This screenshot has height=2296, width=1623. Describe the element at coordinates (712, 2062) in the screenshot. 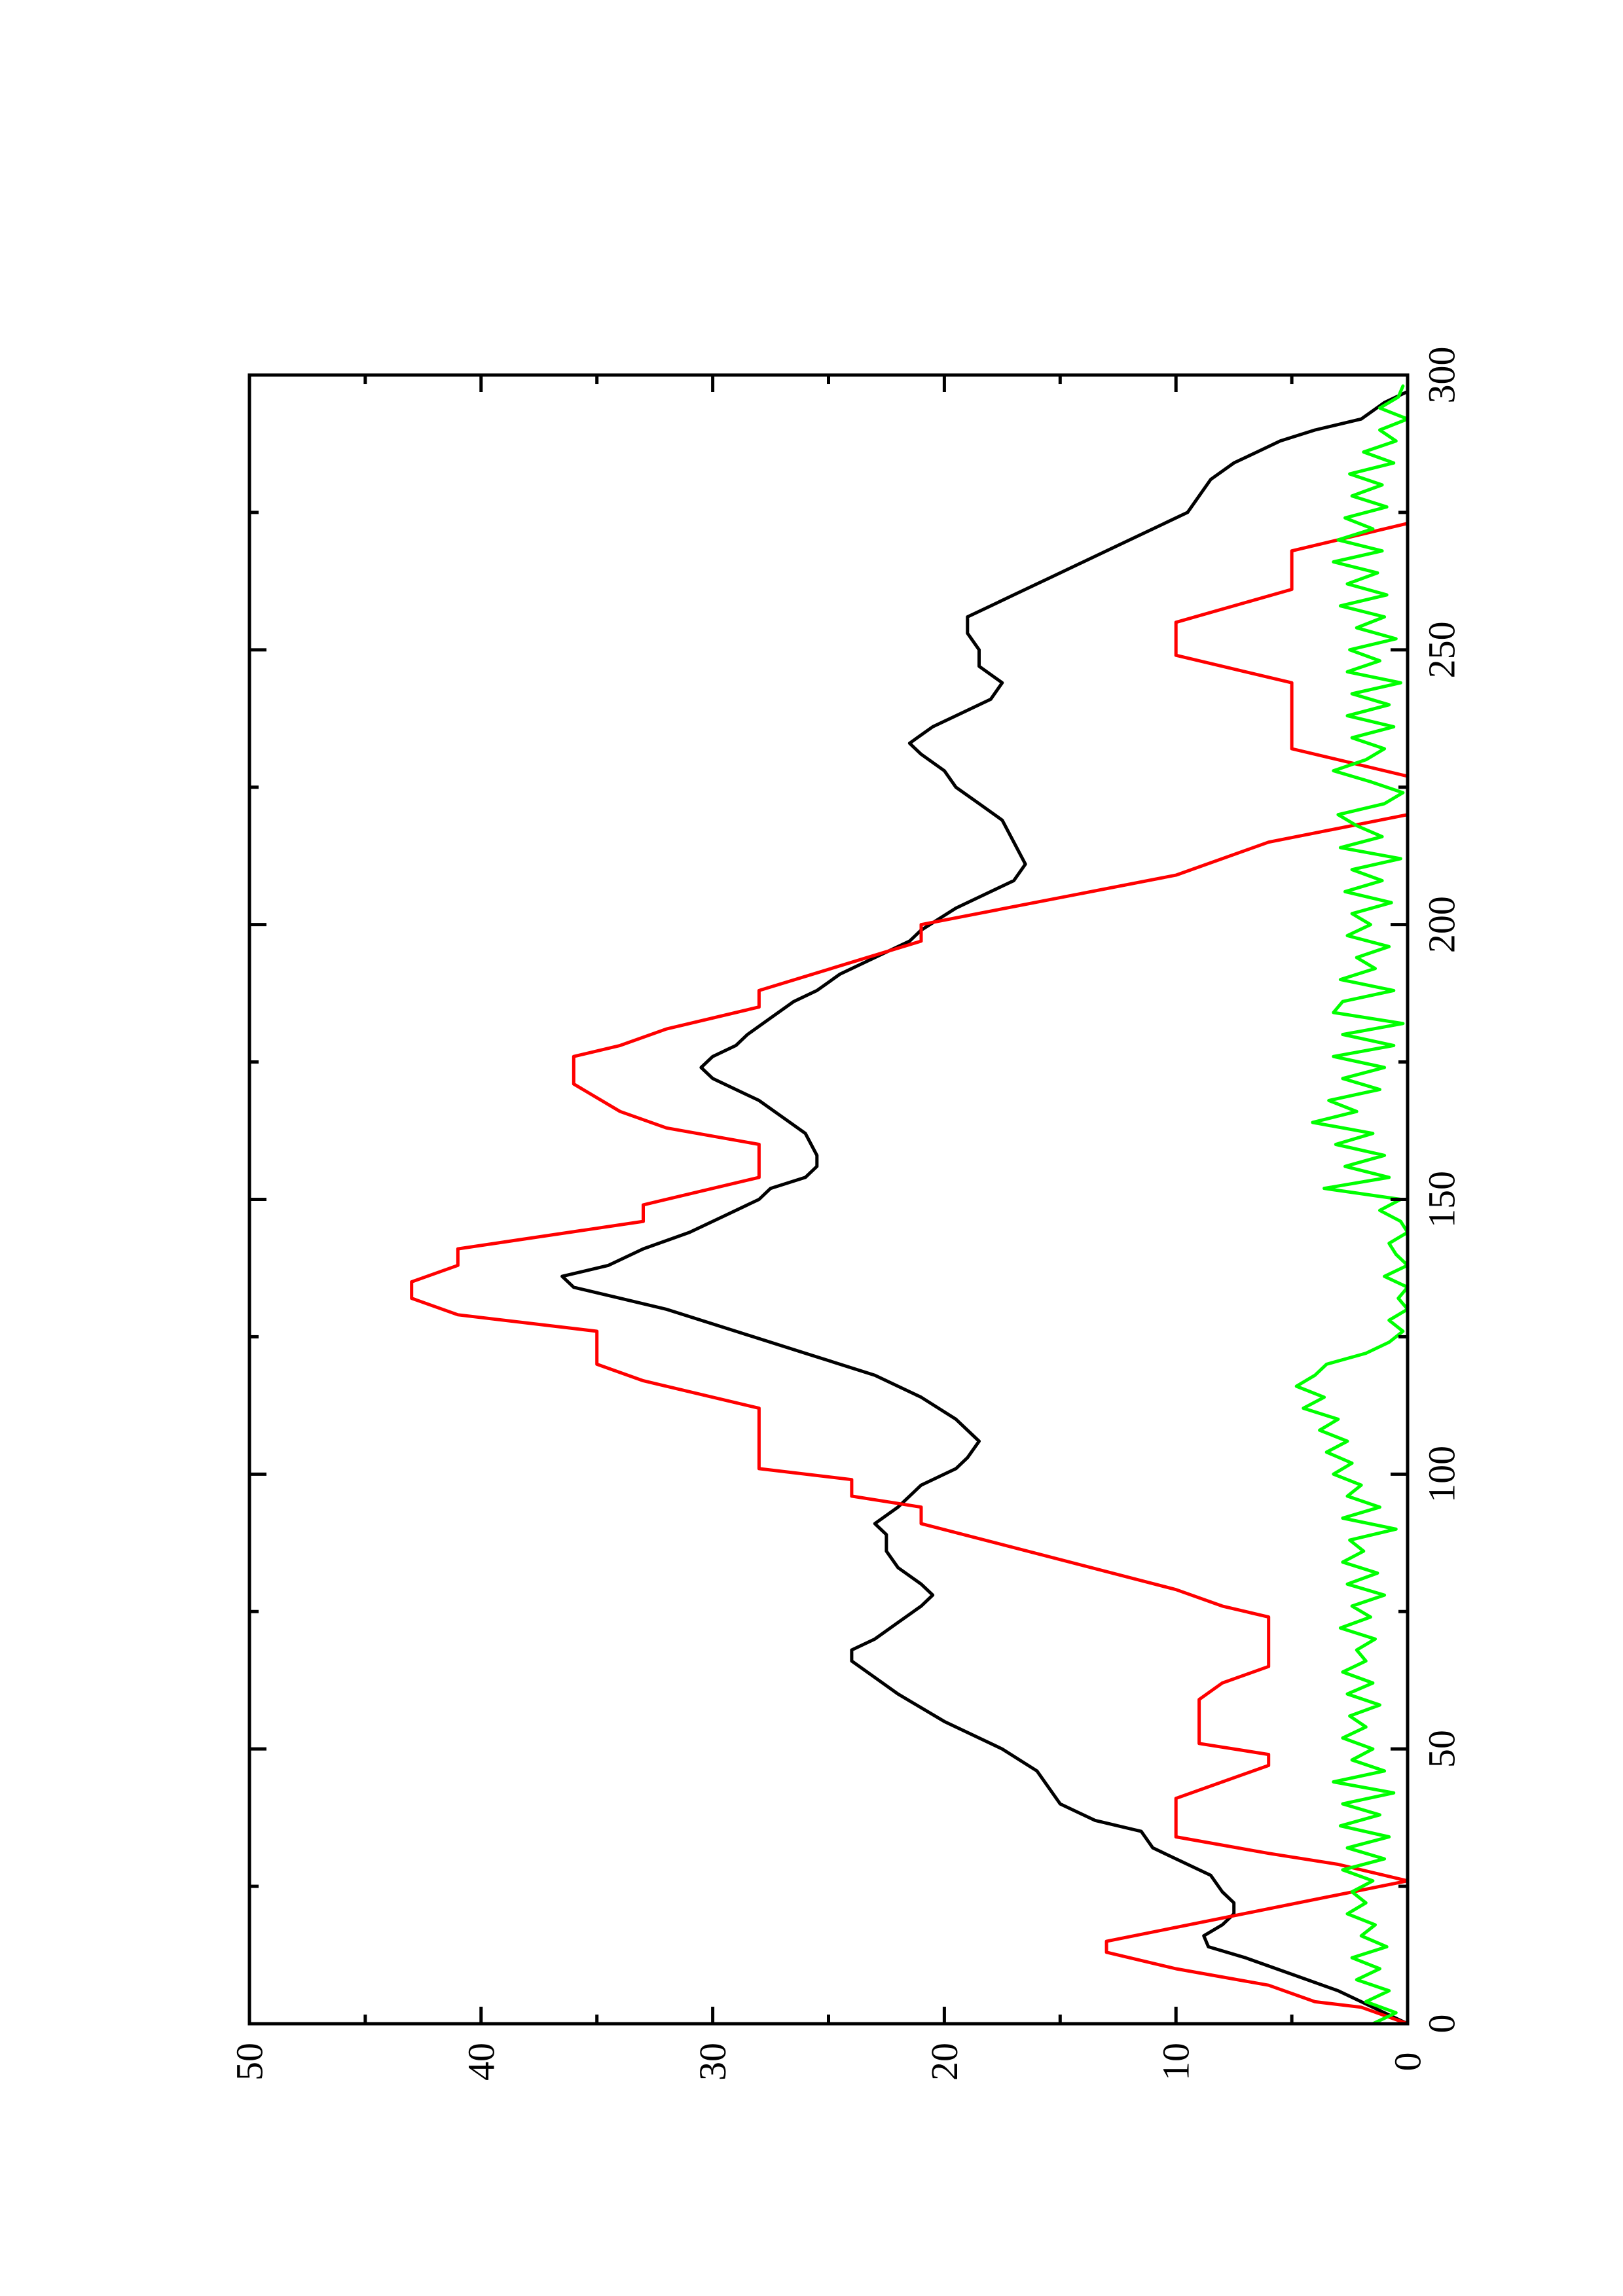

I see `y-tick-label: 30` at that location.